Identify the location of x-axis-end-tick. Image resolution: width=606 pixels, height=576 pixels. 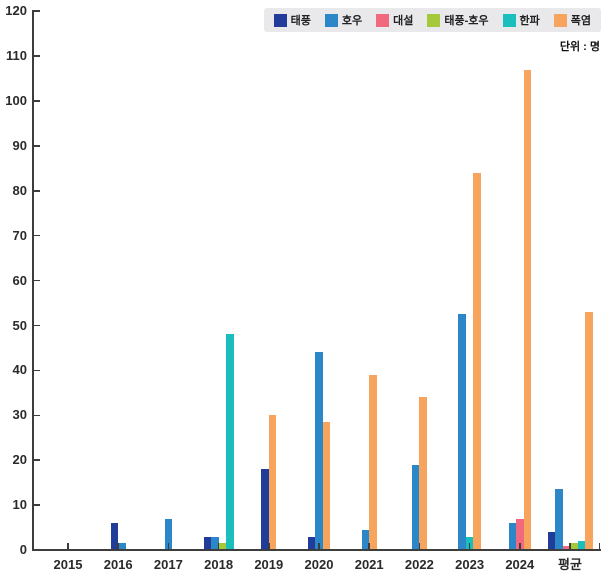
(599, 546).